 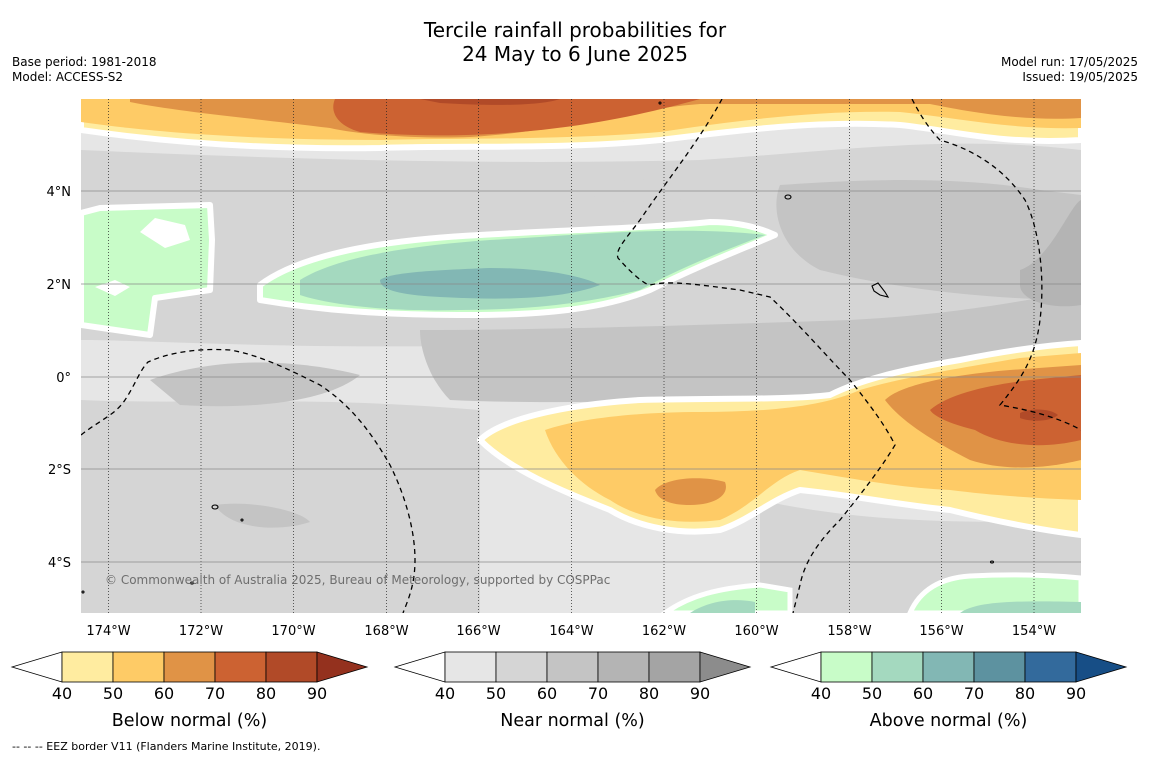 I want to click on model-name: Model: ACCESS-S2, so click(x=68, y=77).